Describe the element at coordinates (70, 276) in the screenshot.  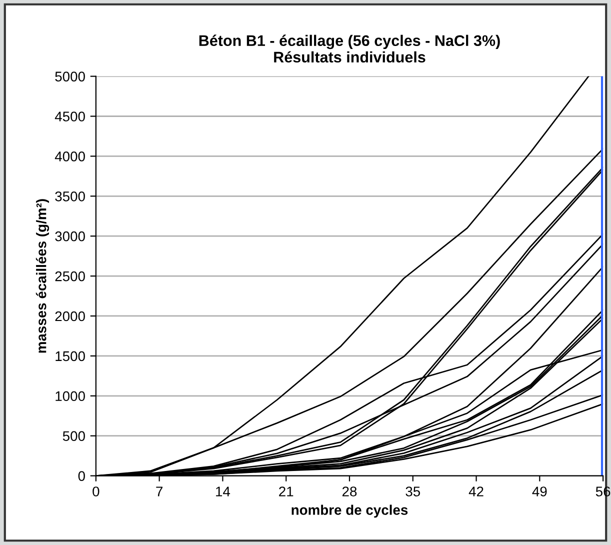
I see `y-tick-label: 2500` at that location.